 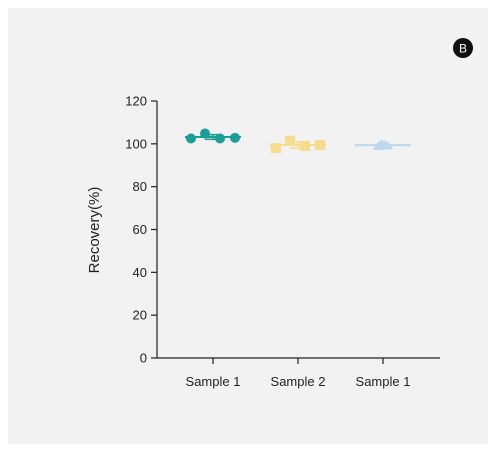 What do you see at coordinates (140, 315) in the screenshot?
I see `y-tick-label: 20` at bounding box center [140, 315].